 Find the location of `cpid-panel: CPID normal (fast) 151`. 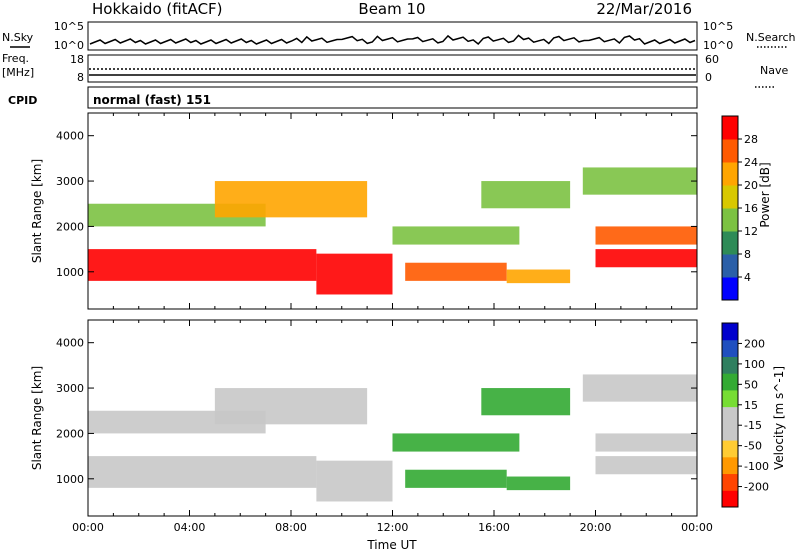

cpid-panel: CPID normal (fast) 151 is located at coordinates (353, 97).